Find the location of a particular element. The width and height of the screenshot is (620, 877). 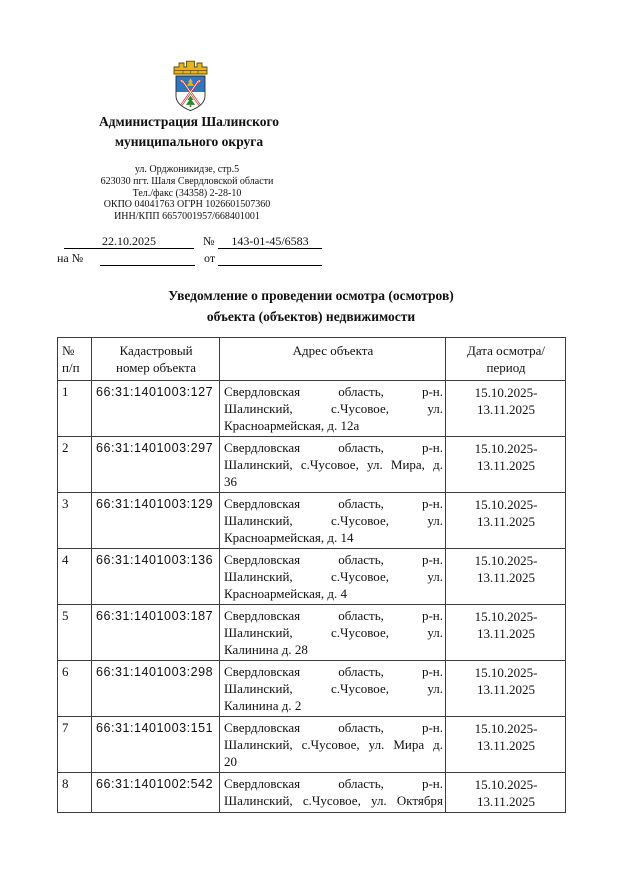

mural-crown-icon is located at coordinates (190, 67).